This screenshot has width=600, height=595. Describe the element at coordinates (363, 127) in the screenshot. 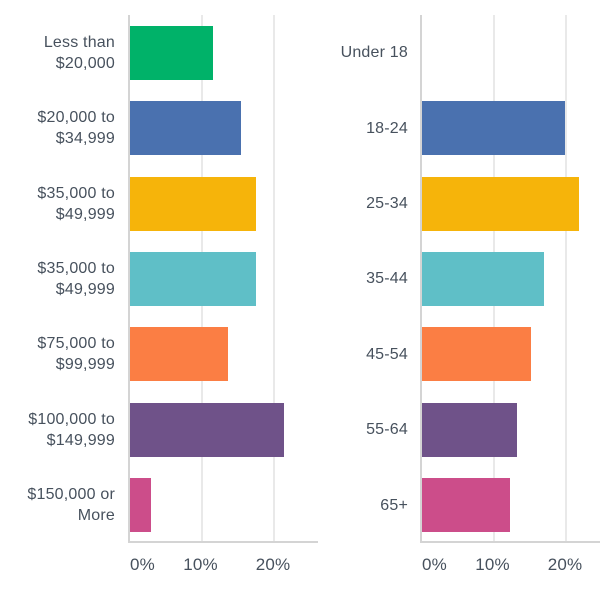

I see `label-row: 18-24` at that location.